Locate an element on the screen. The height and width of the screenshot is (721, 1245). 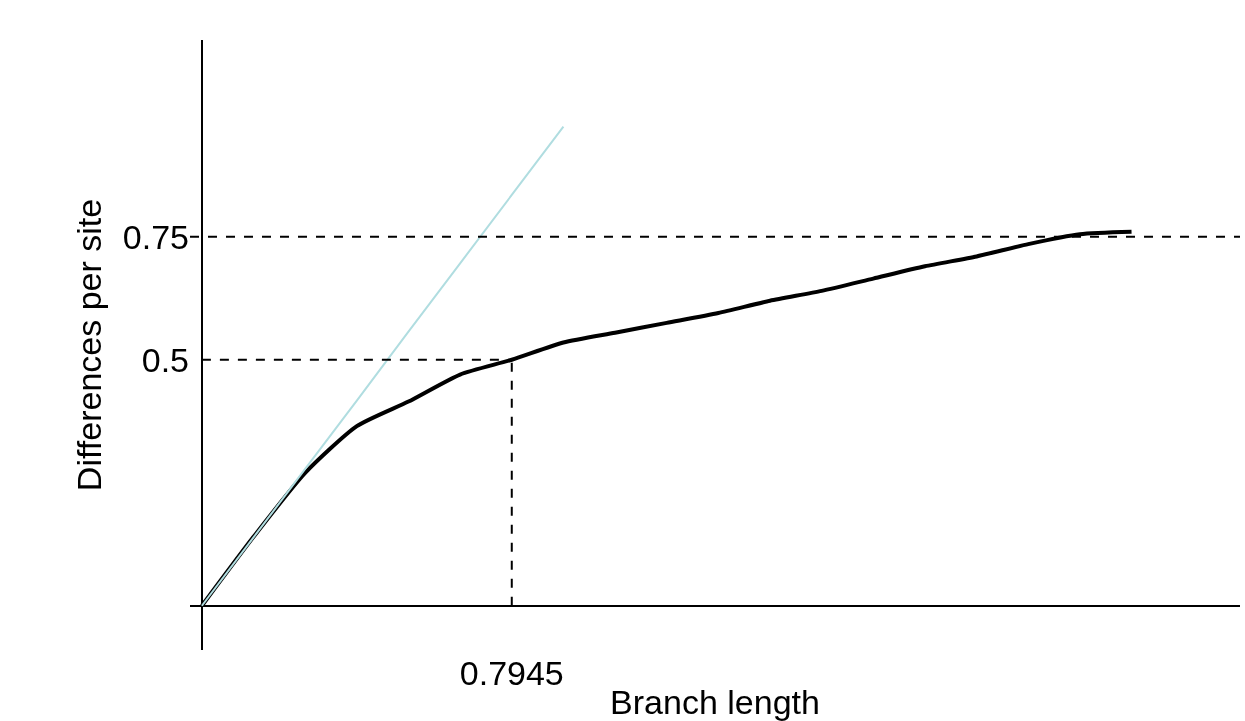
x-tick-label: 0.7945 is located at coordinates (511, 673).